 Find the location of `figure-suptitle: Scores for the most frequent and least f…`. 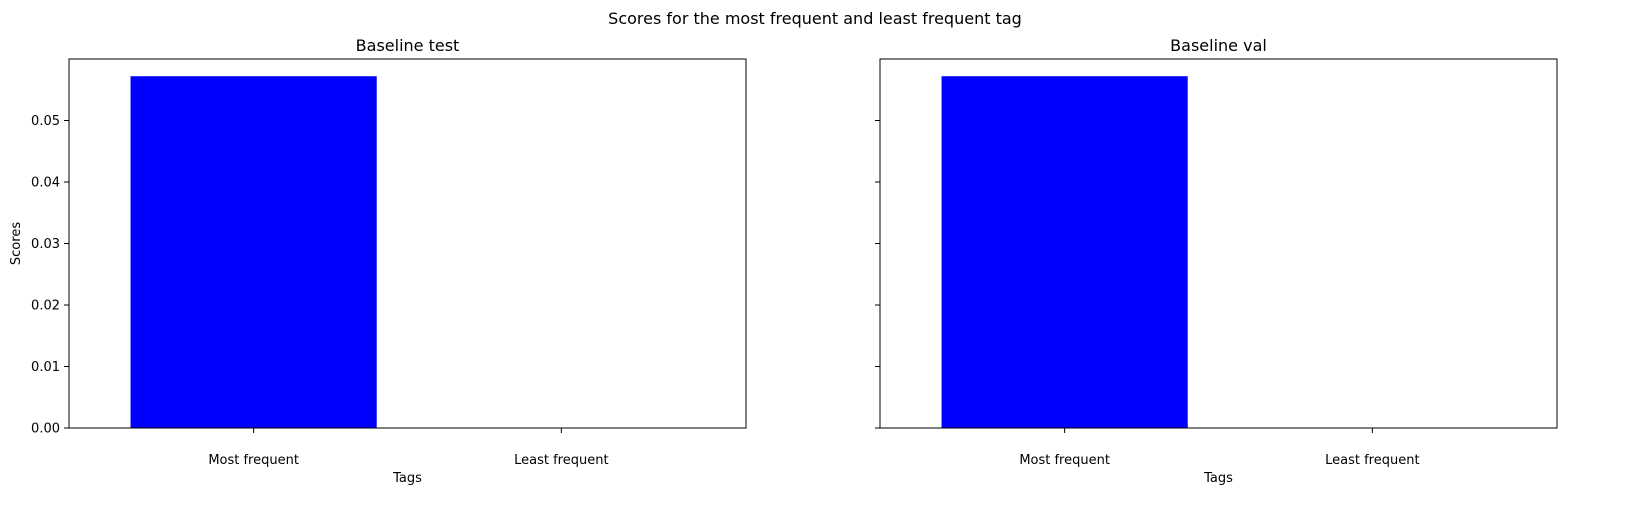

figure-suptitle: Scores for the most frequent and least f… is located at coordinates (815, 18).